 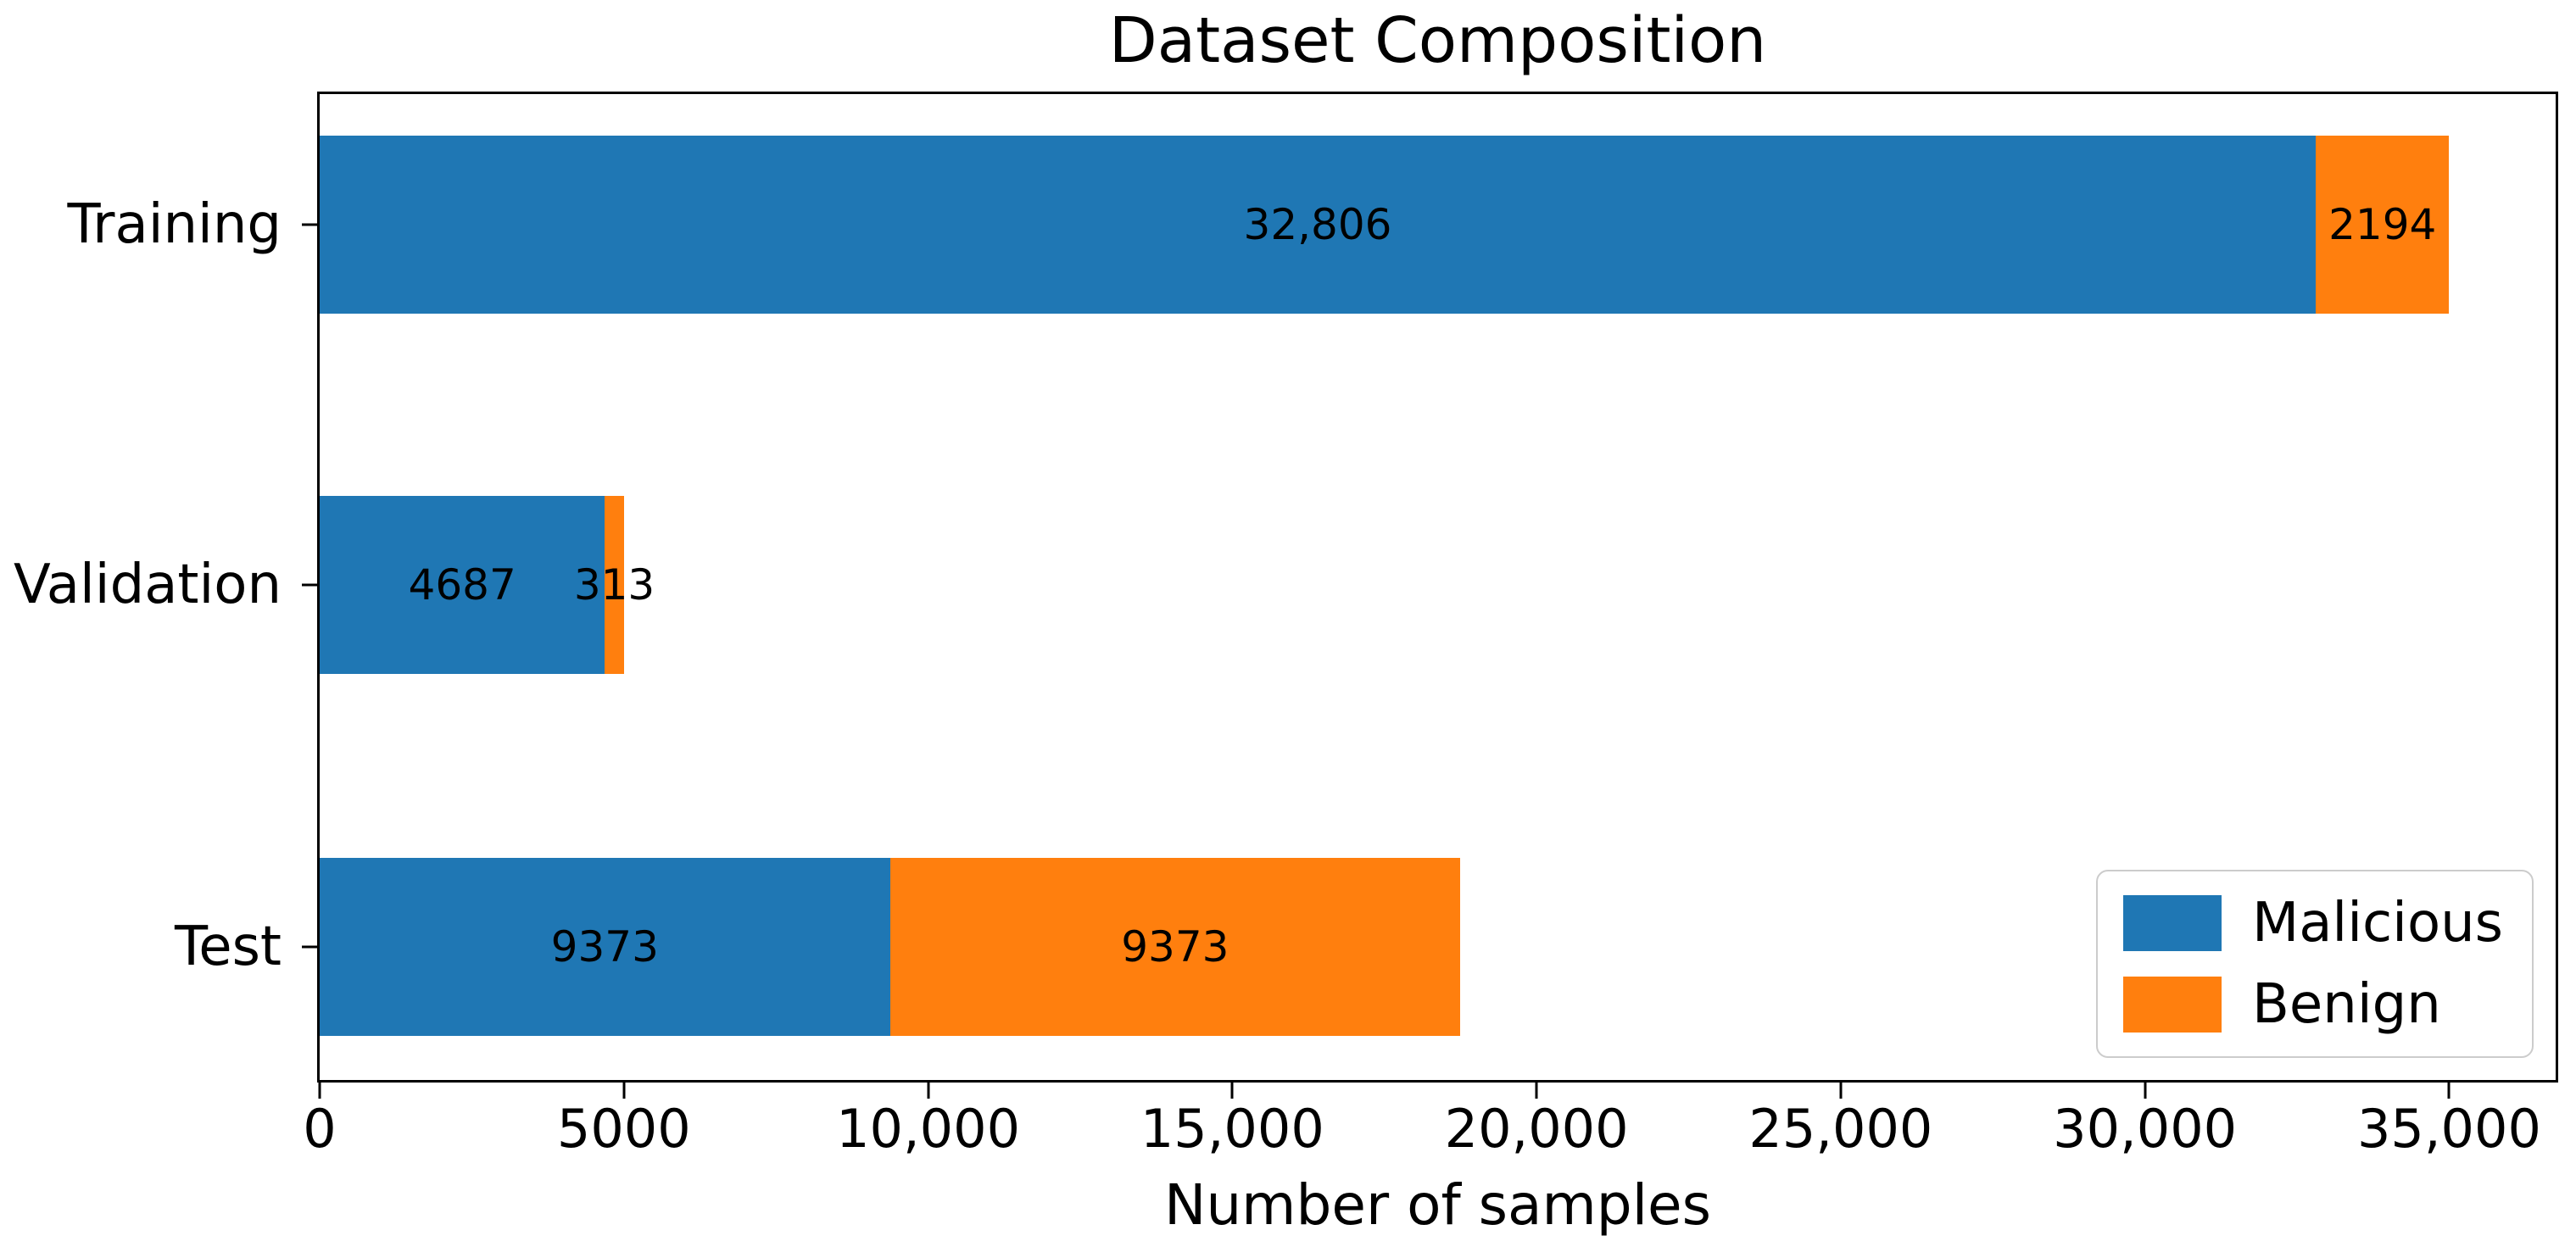 I want to click on x-tick-label: 35,000, so click(x=2448, y=1129).